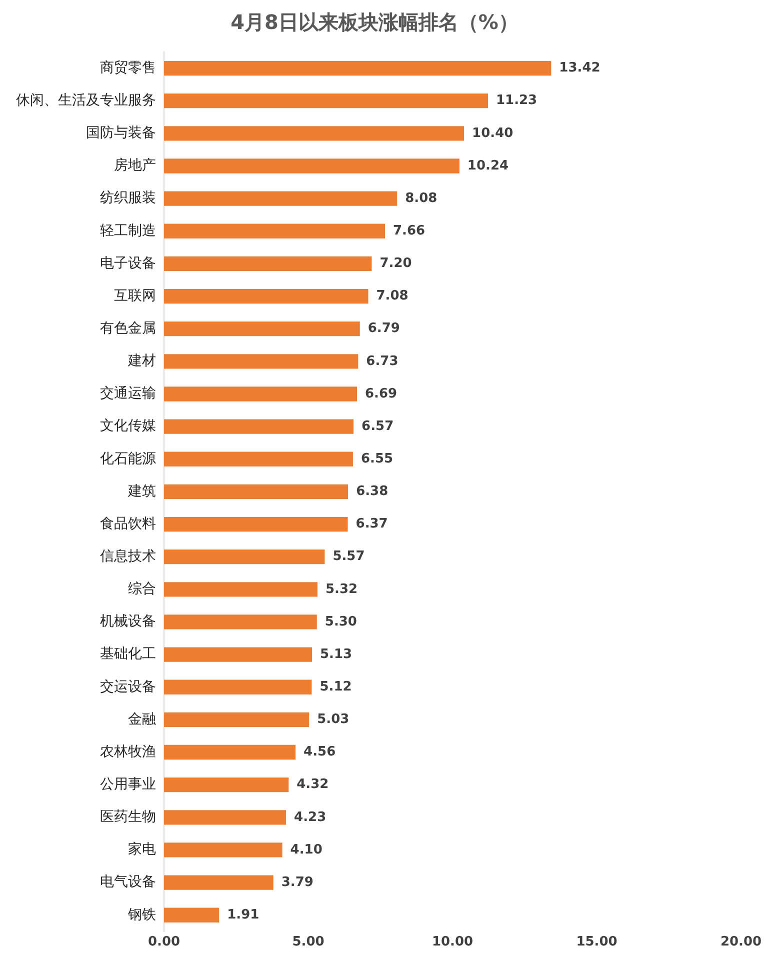 Image resolution: width=769 pixels, height=965 pixels. I want to click on data-label: 7.20, so click(396, 264).